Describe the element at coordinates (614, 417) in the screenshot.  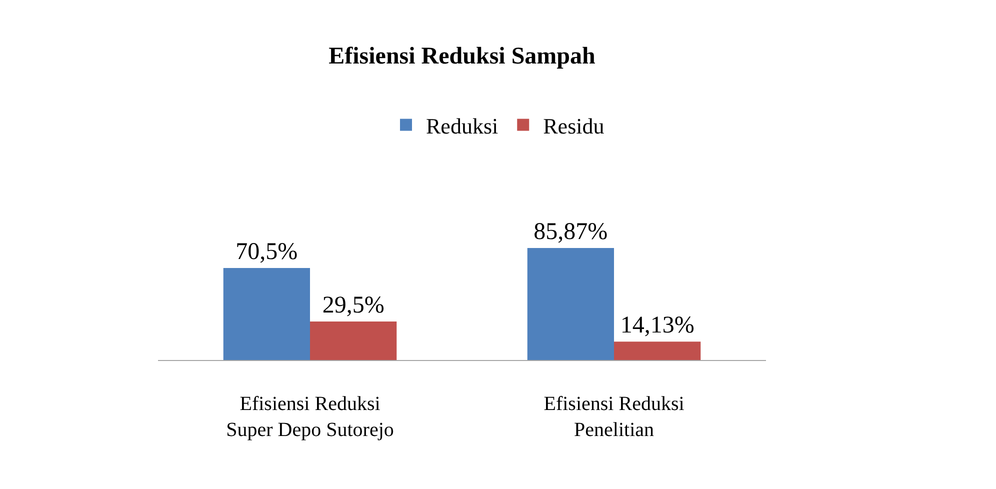
I see `x-tick-label: Efisiensi Reduksi Penelitian` at that location.